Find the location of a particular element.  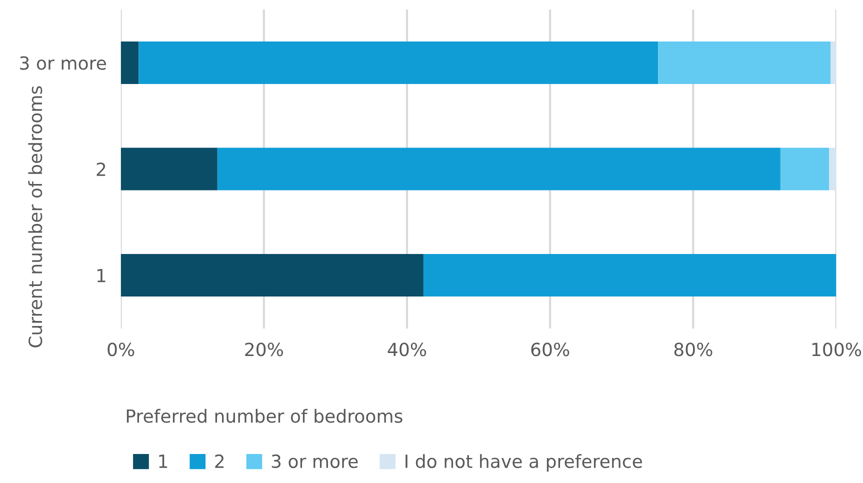

x-tick-label: 80% is located at coordinates (693, 349).